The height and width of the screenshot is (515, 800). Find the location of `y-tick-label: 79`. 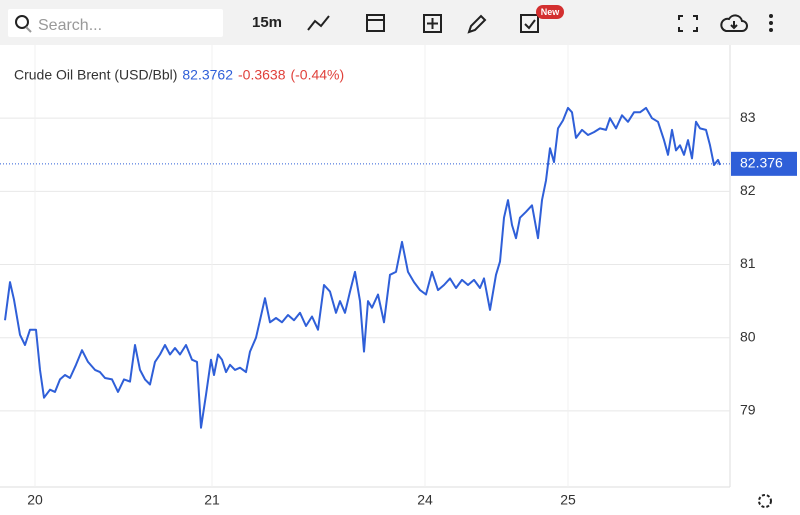

y-tick-label: 79 is located at coordinates (748, 410).